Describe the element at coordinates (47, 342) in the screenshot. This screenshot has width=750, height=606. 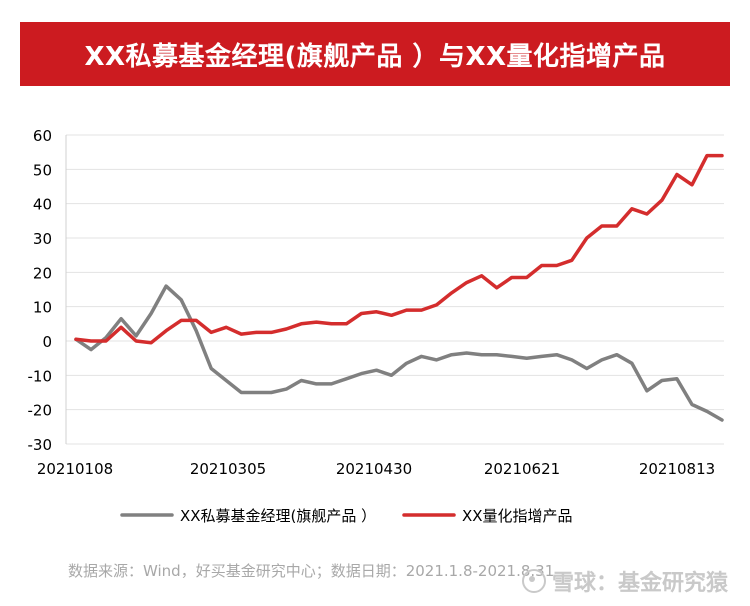
I see `y-tick-label: 0` at that location.